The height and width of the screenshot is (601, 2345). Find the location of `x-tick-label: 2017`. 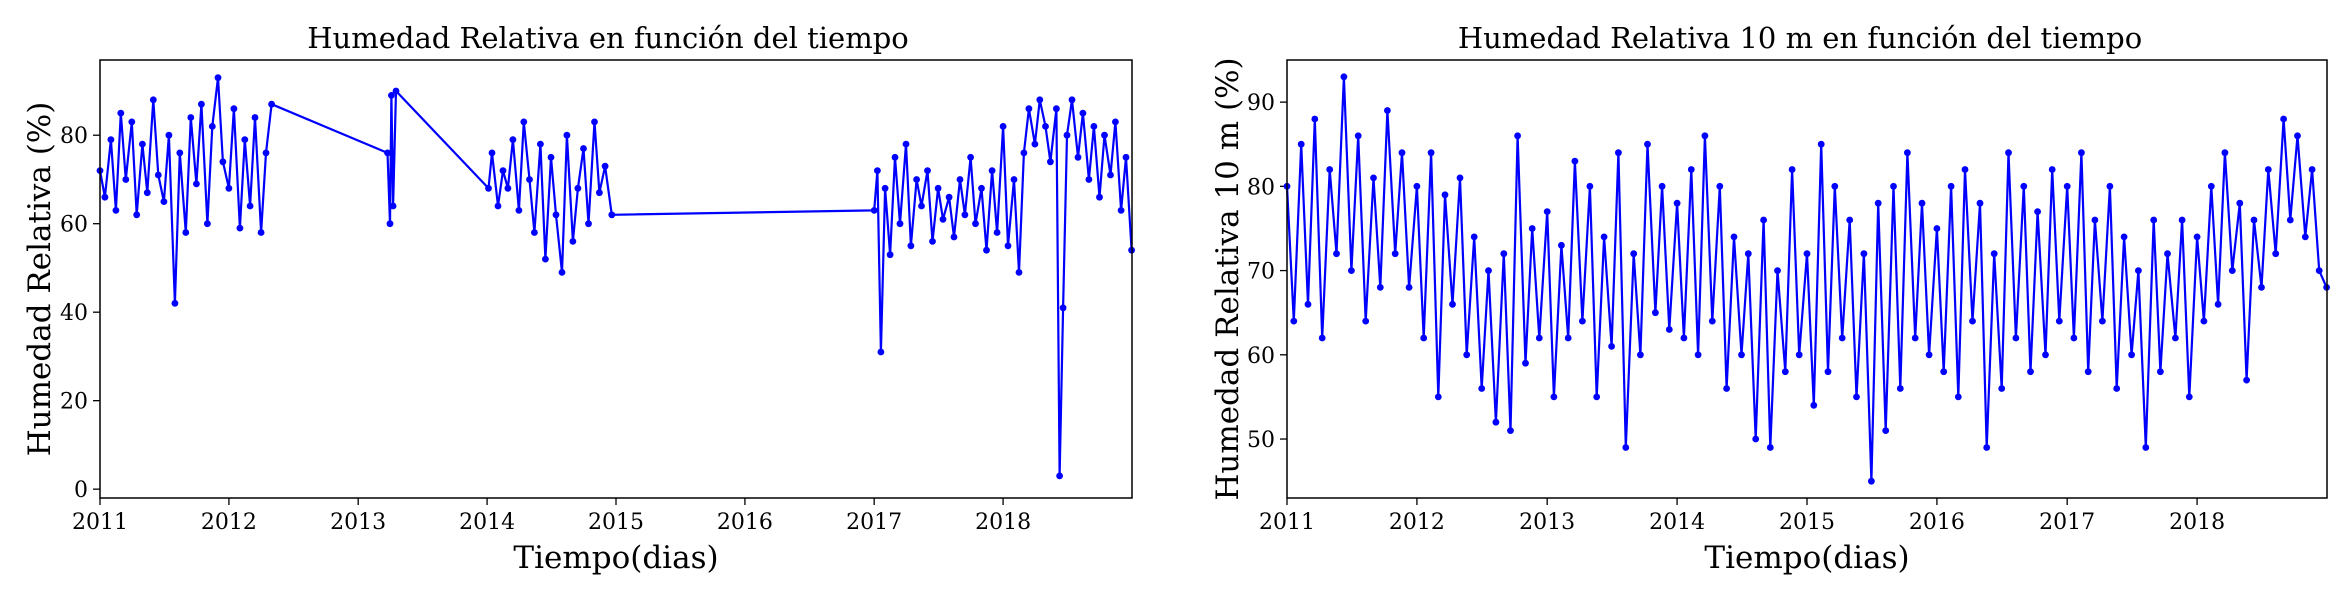

x-tick-label: 2017 is located at coordinates (874, 522).